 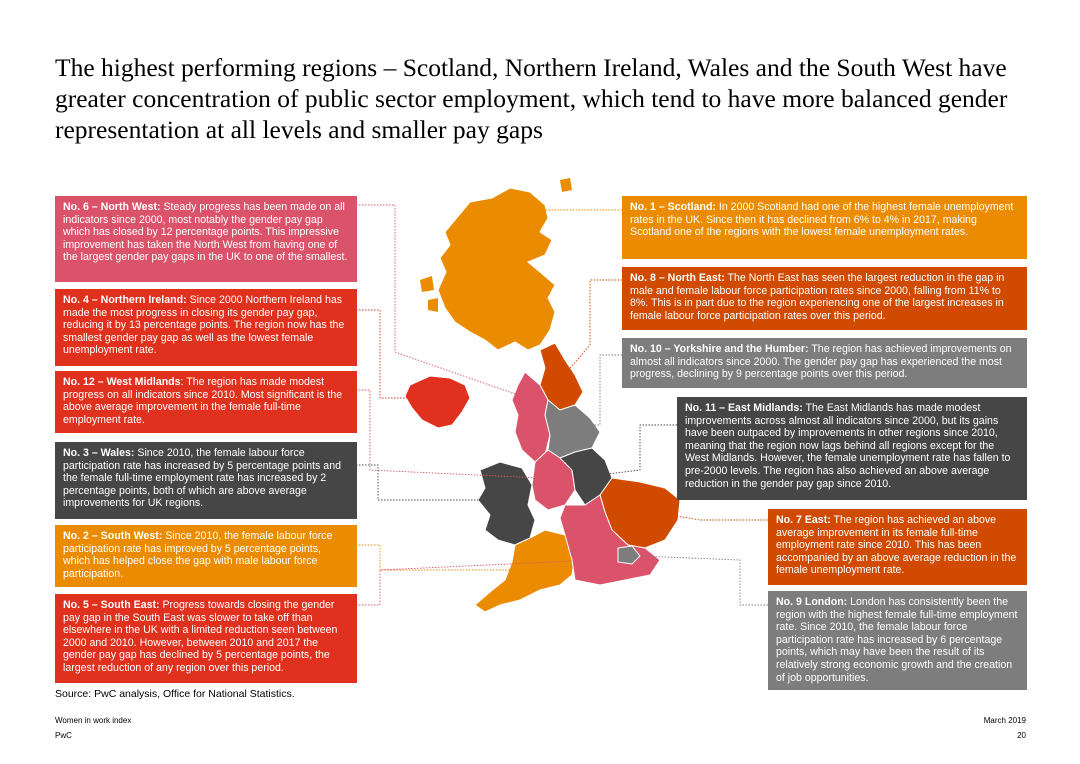 What do you see at coordinates (677, 278) in the screenshot?
I see `north-east-heading: No. 8 – North East:` at bounding box center [677, 278].